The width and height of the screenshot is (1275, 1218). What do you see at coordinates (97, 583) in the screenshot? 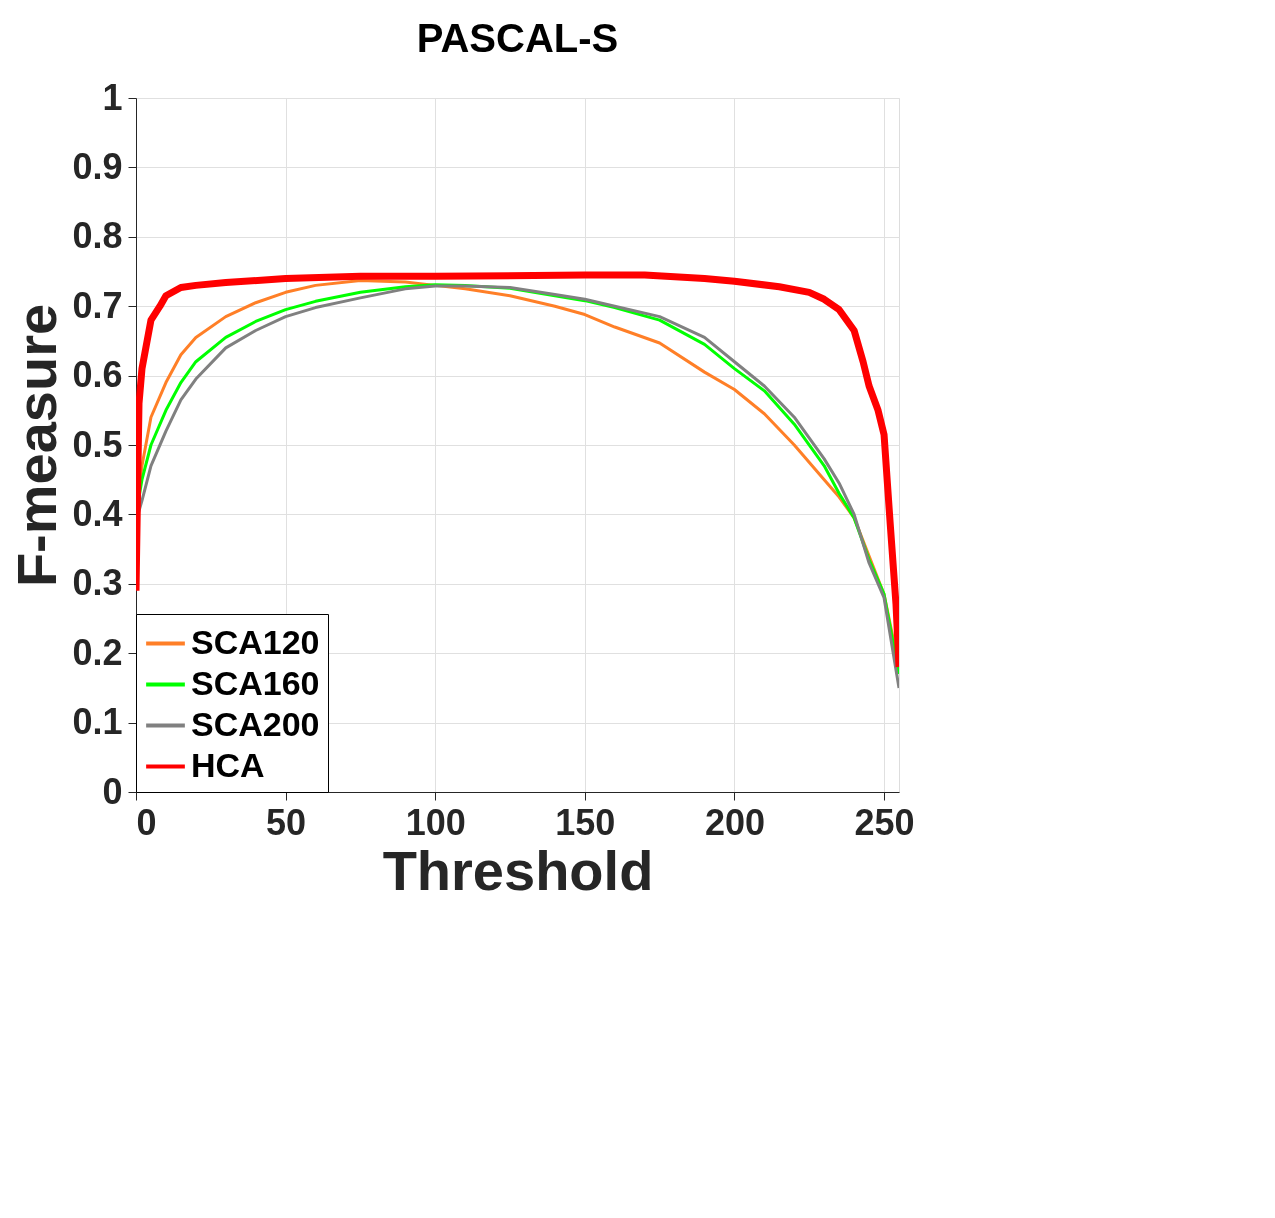
I see `y-tick-label: 0.3` at bounding box center [97, 583].